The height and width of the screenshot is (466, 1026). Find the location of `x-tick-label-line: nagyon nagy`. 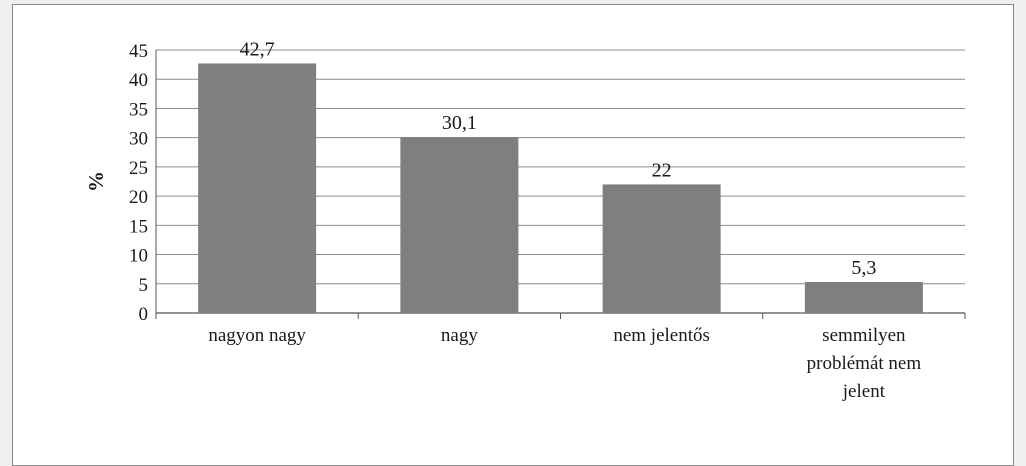

x-tick-label-line: nagyon nagy is located at coordinates (257, 335).